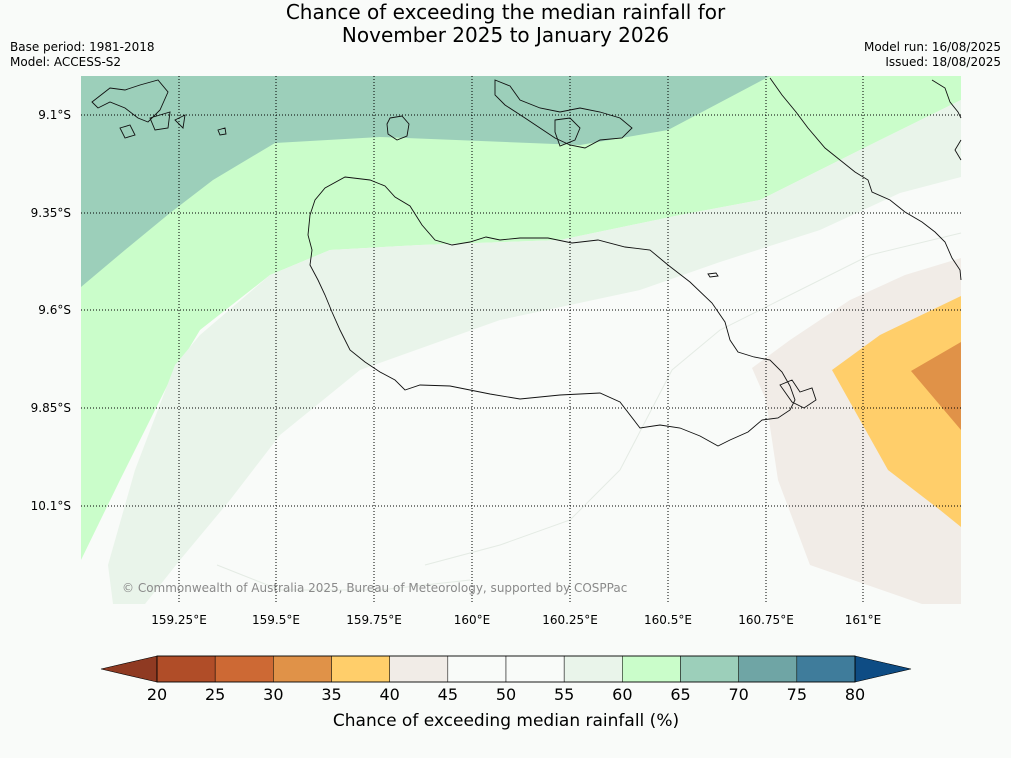  What do you see at coordinates (398, 128) in the screenshot?
I see `island-savo` at bounding box center [398, 128].